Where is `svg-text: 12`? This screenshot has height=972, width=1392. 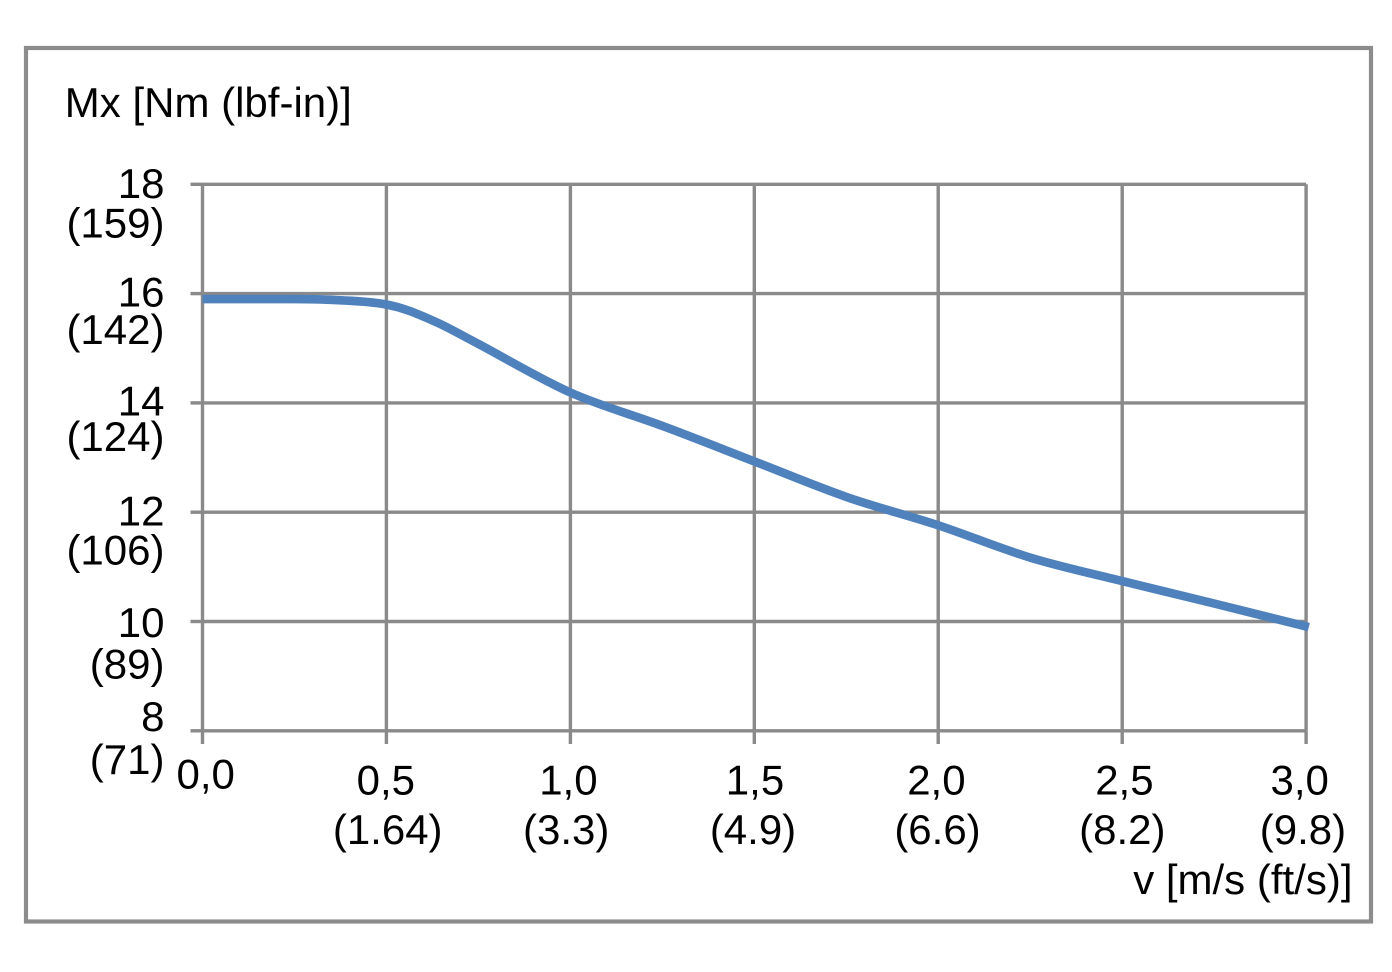 svg-text: 12 is located at coordinates (141, 510).